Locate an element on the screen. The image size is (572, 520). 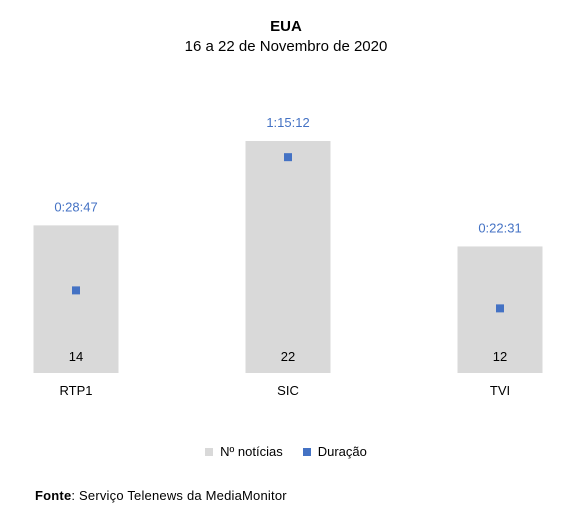
bar-value-label: 12 is located at coordinates (500, 356).